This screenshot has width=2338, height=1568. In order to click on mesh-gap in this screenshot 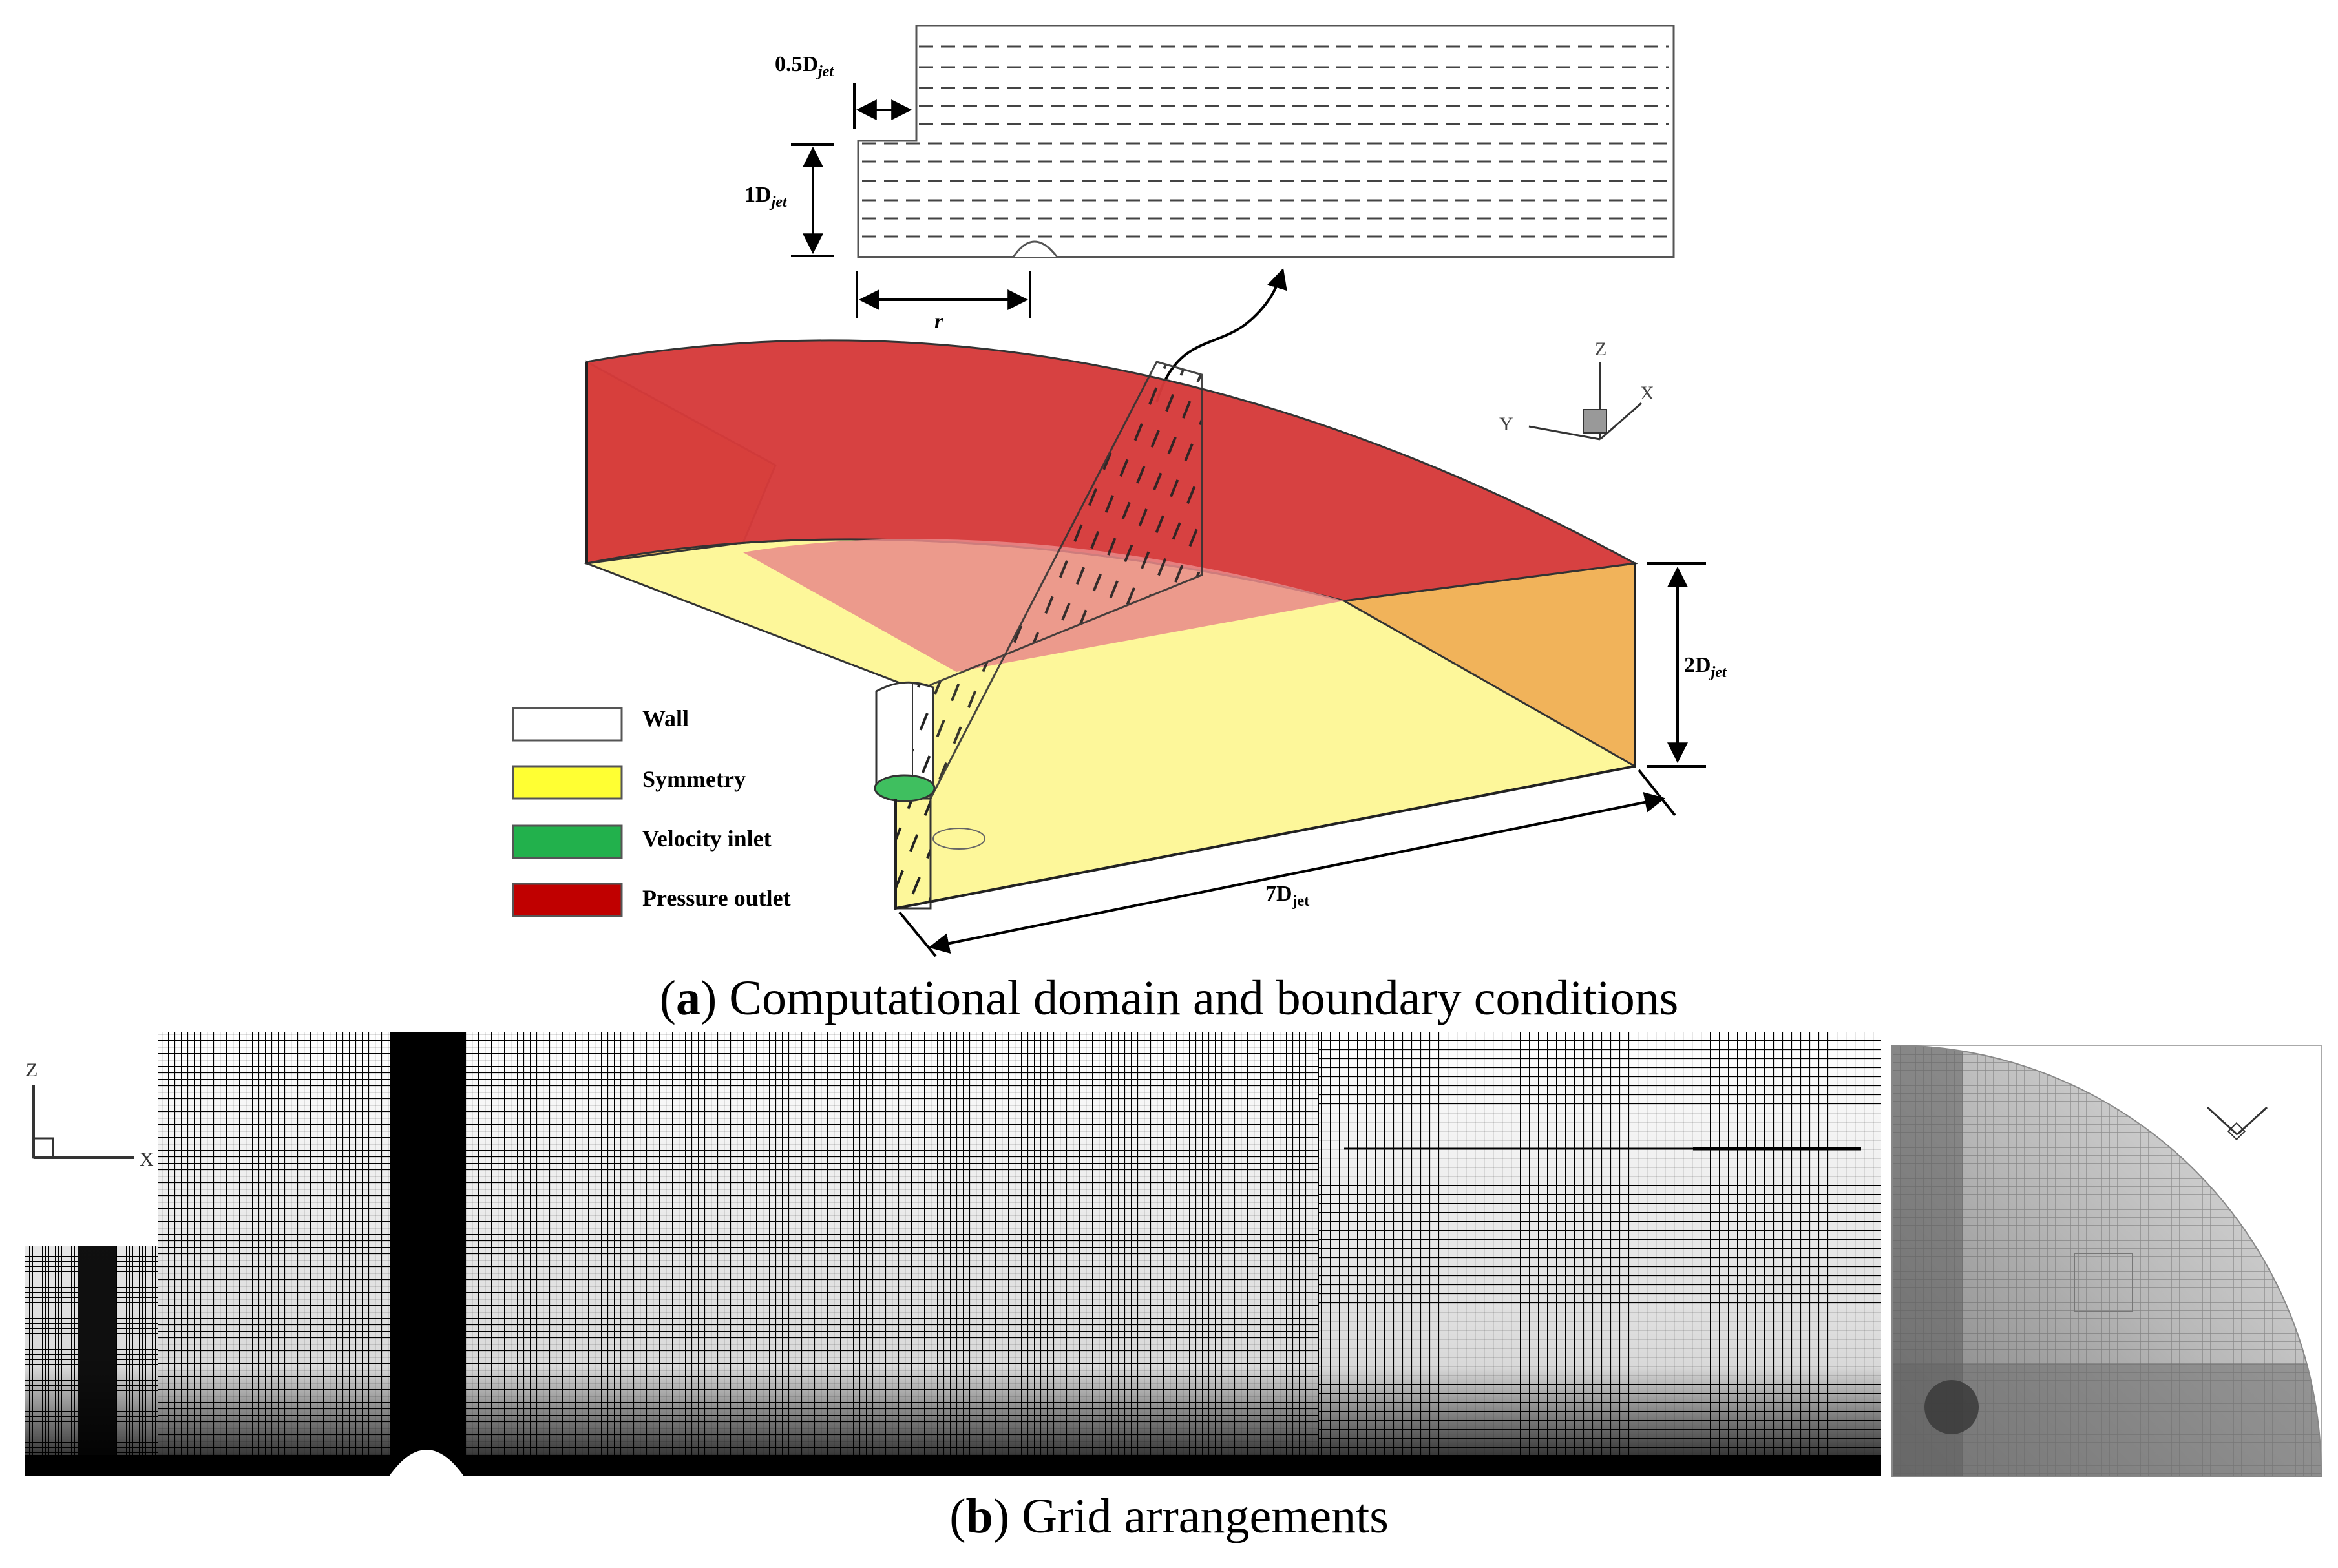, I will do `click(1885, 1258)`.